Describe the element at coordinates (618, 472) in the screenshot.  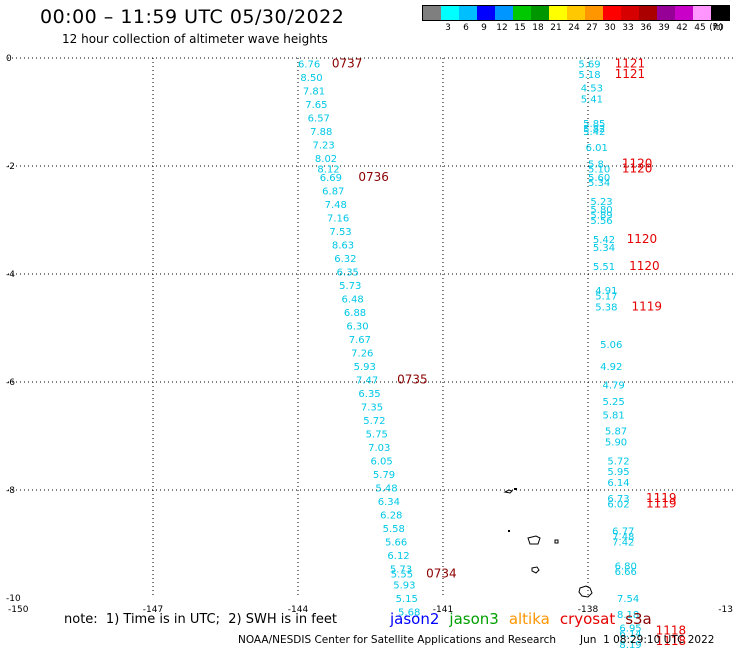
I see `swh-label: 5.95` at that location.